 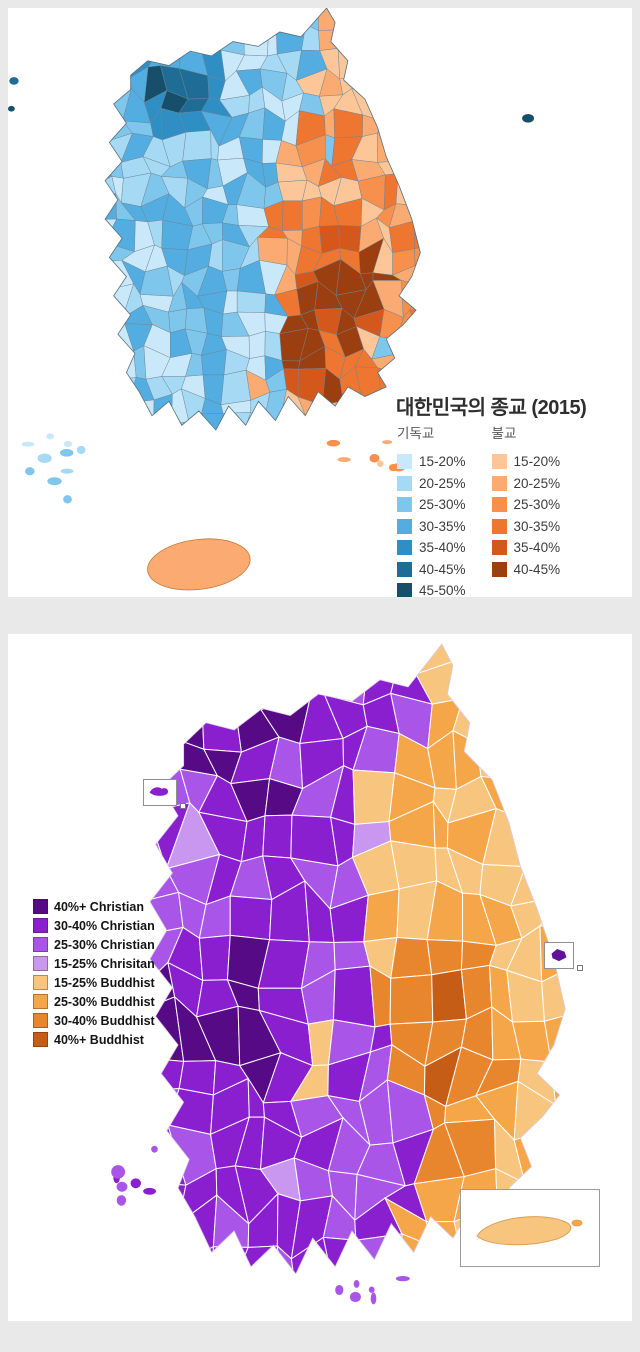 What do you see at coordinates (431, 484) in the screenshot?
I see `legend-row: 20-25%` at bounding box center [431, 484].